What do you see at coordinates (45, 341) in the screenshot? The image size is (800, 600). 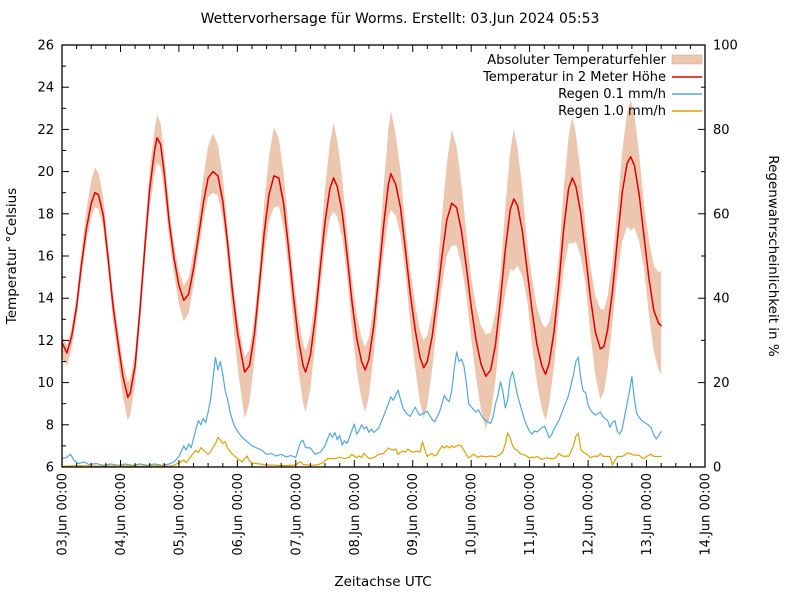 I see `y-left-tick-label: 12` at bounding box center [45, 341].